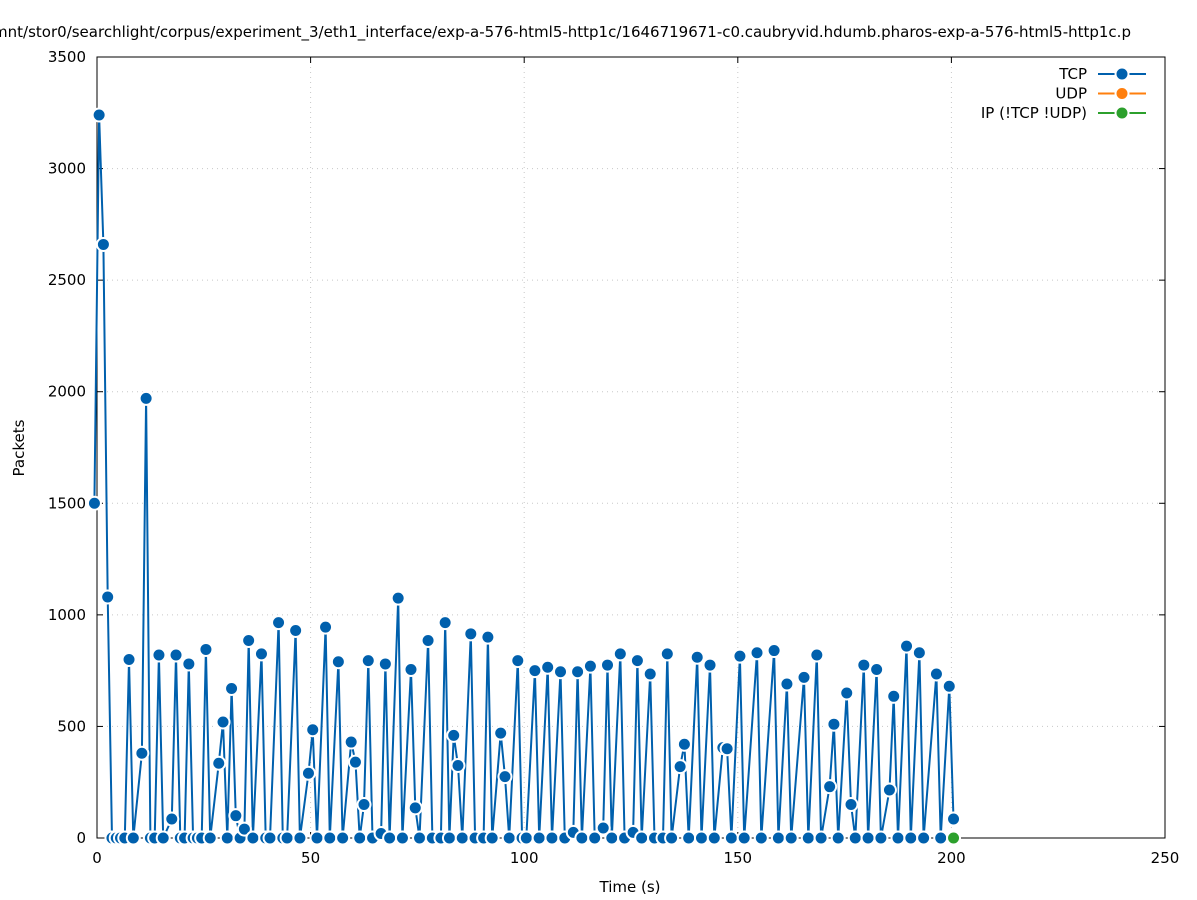  Describe the element at coordinates (67, 169) in the screenshot. I see `y-tick-label: 3000` at that location.